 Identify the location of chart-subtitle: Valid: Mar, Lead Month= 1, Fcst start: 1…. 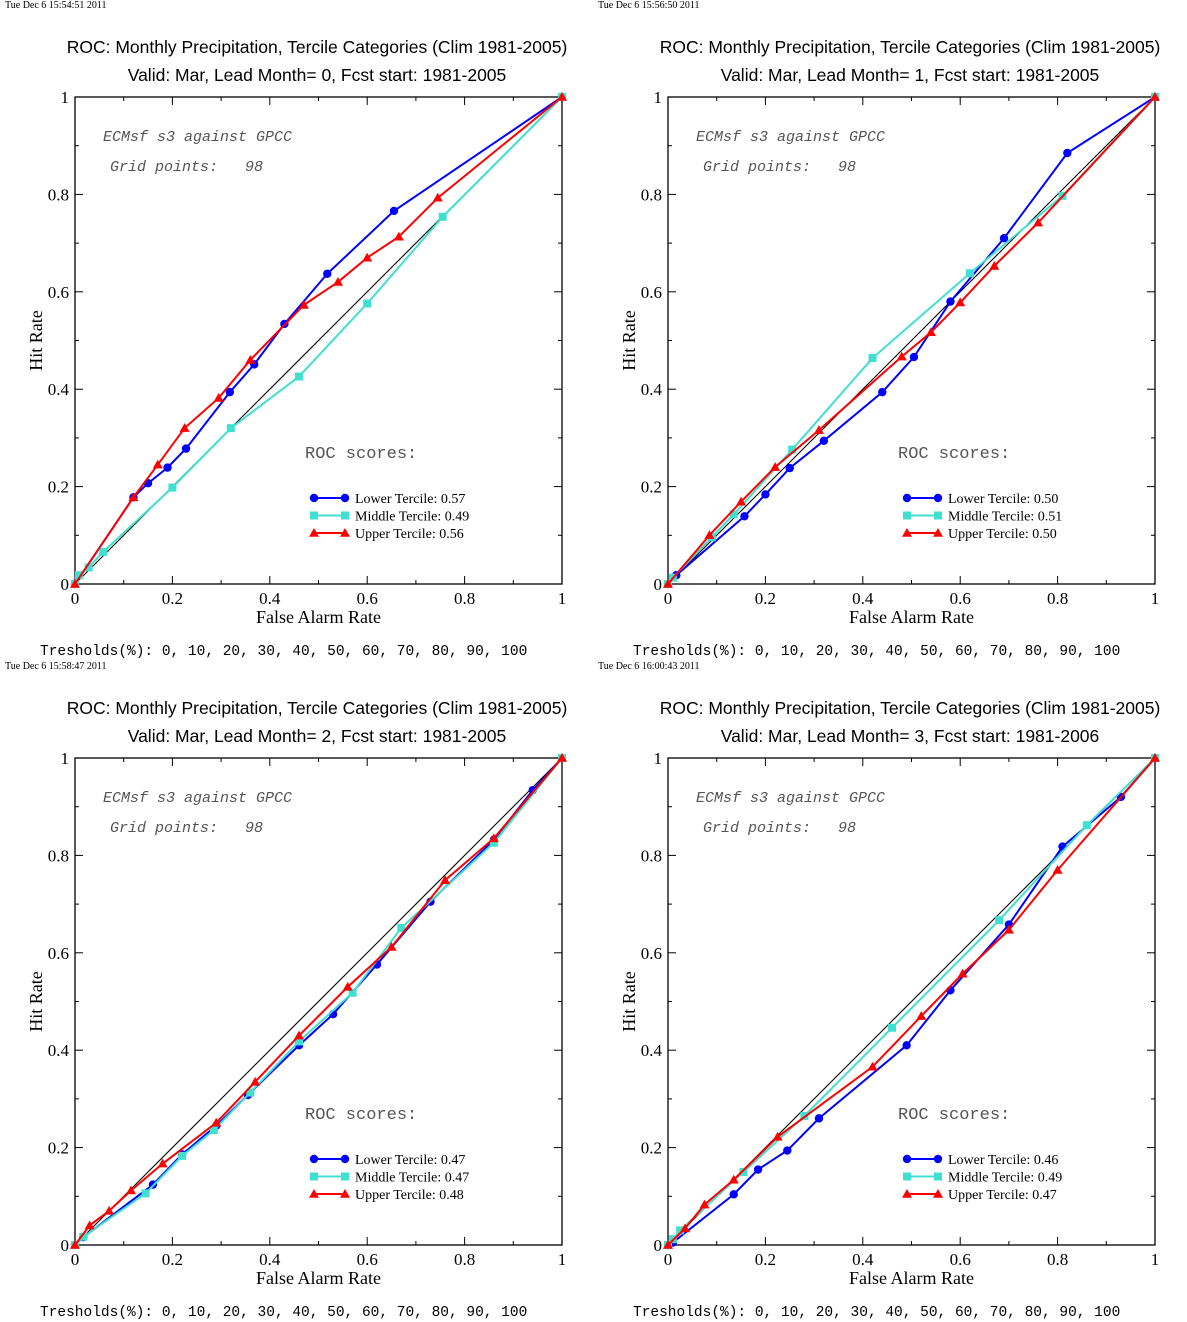
(910, 75).